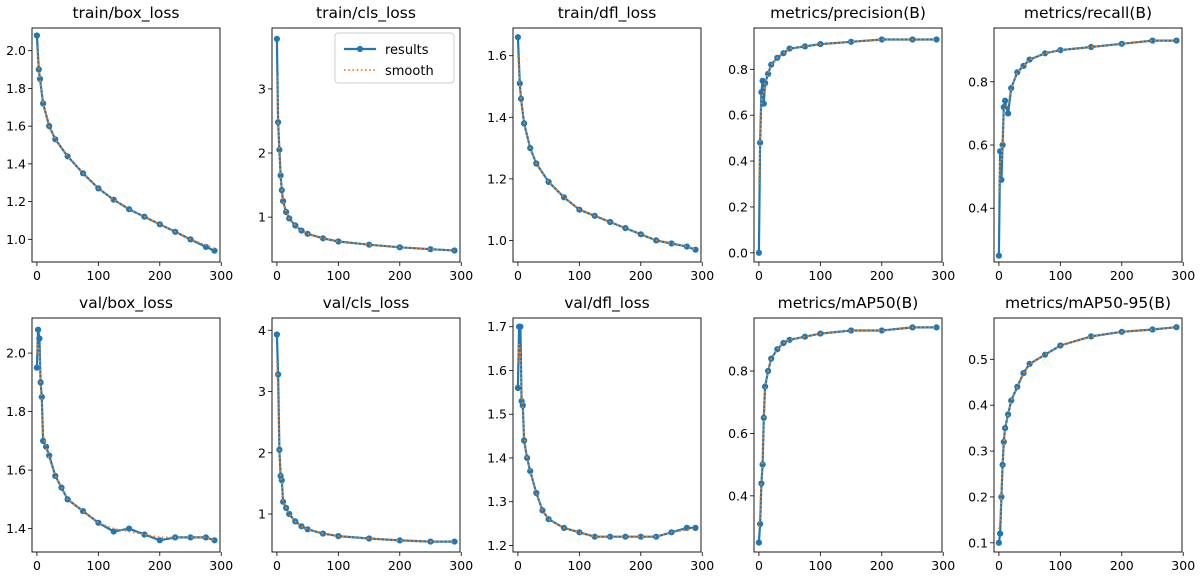 The height and width of the screenshot is (583, 1200). What do you see at coordinates (497, 326) in the screenshot?
I see `y-tick-label: 1.7` at bounding box center [497, 326].